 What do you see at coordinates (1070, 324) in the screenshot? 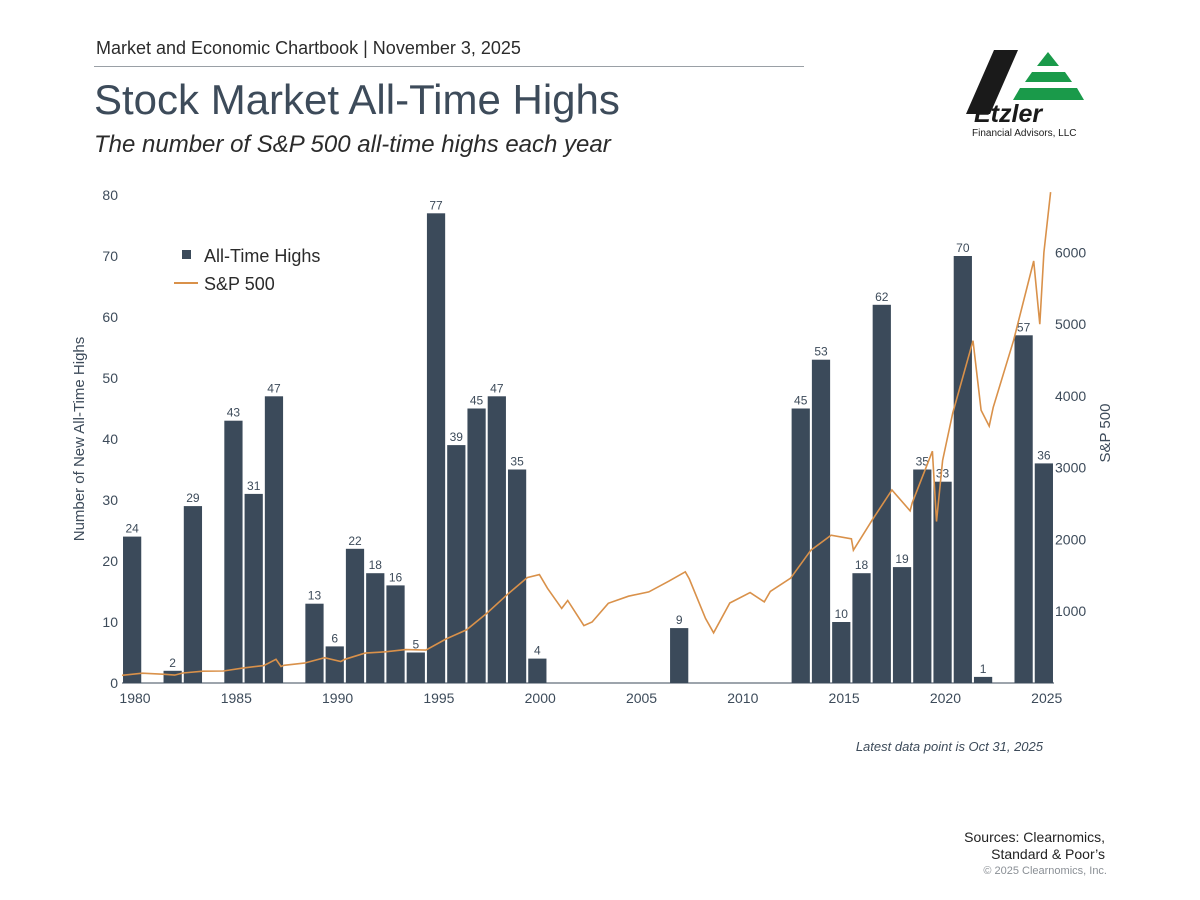
I see `y2-tick-5000: 5000` at bounding box center [1070, 324].